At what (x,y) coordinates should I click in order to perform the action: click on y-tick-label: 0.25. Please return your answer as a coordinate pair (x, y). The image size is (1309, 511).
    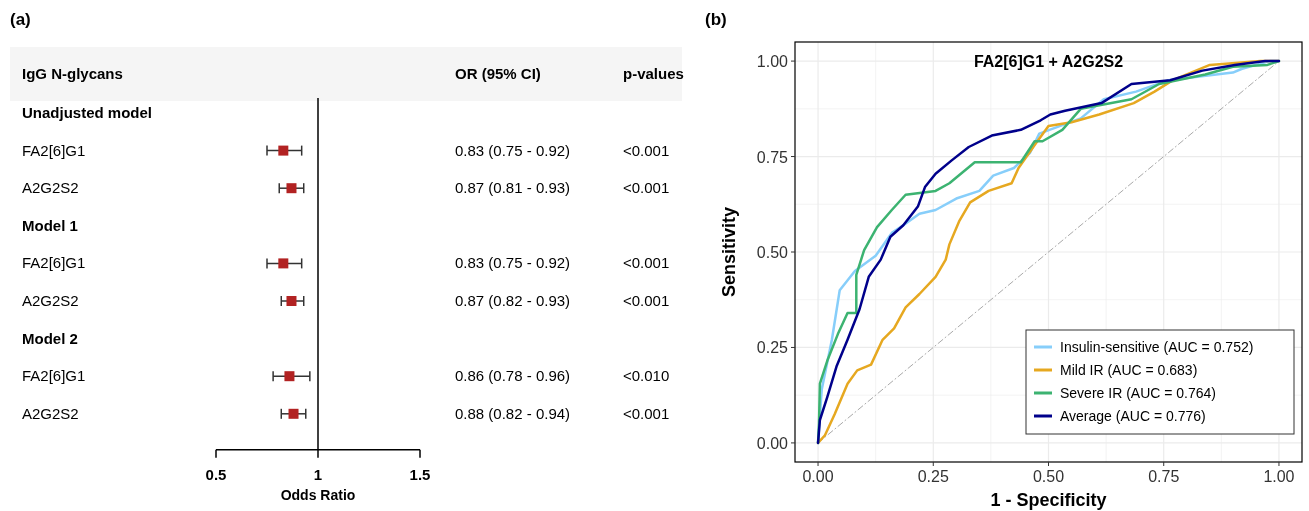
    Looking at the image, I should click on (772, 348).